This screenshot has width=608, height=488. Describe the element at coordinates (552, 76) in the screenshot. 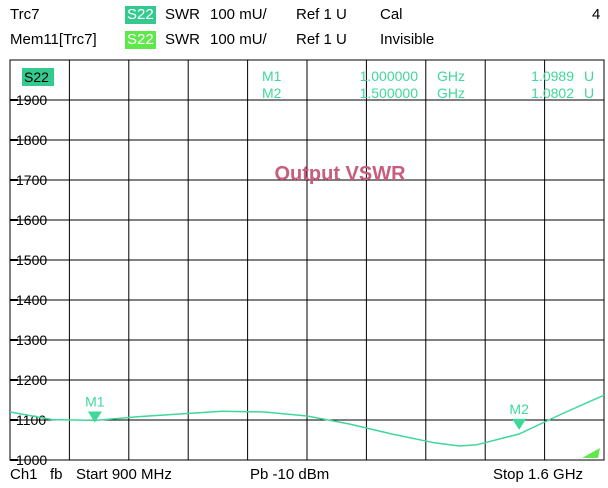

I see `marker-table-value: 1.0989` at that location.